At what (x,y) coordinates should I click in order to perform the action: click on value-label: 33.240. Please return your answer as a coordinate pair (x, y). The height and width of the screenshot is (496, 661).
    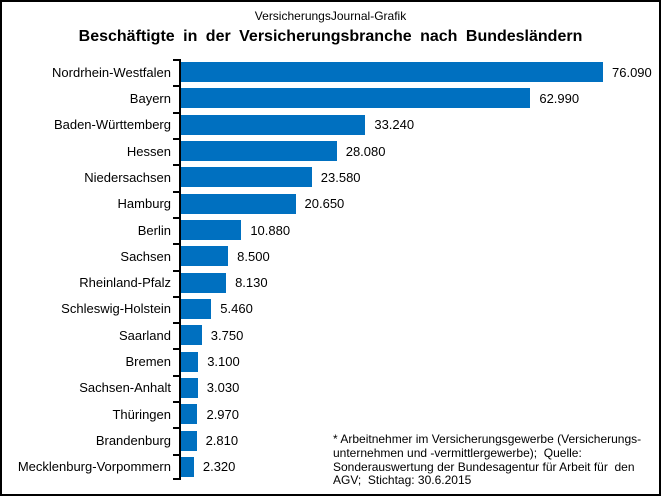
    Looking at the image, I should click on (394, 125).